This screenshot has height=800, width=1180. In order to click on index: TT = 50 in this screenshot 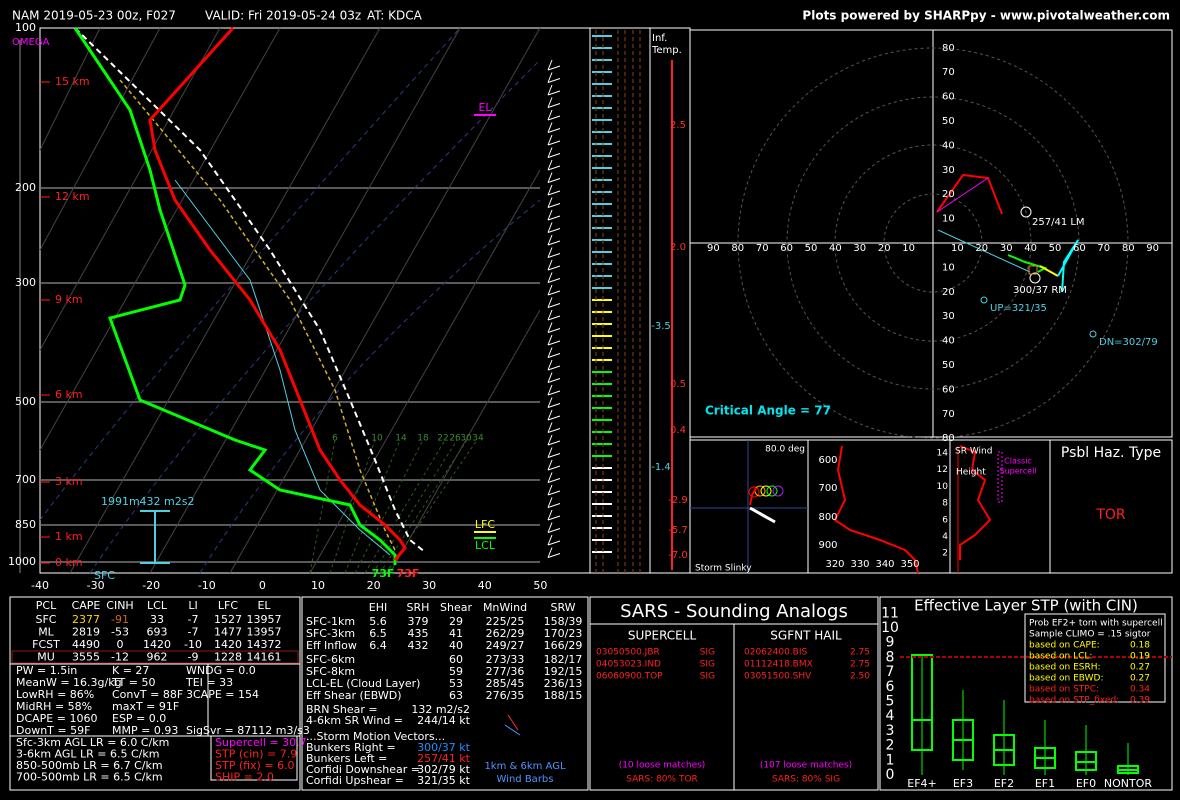, I will do `click(133, 682)`.